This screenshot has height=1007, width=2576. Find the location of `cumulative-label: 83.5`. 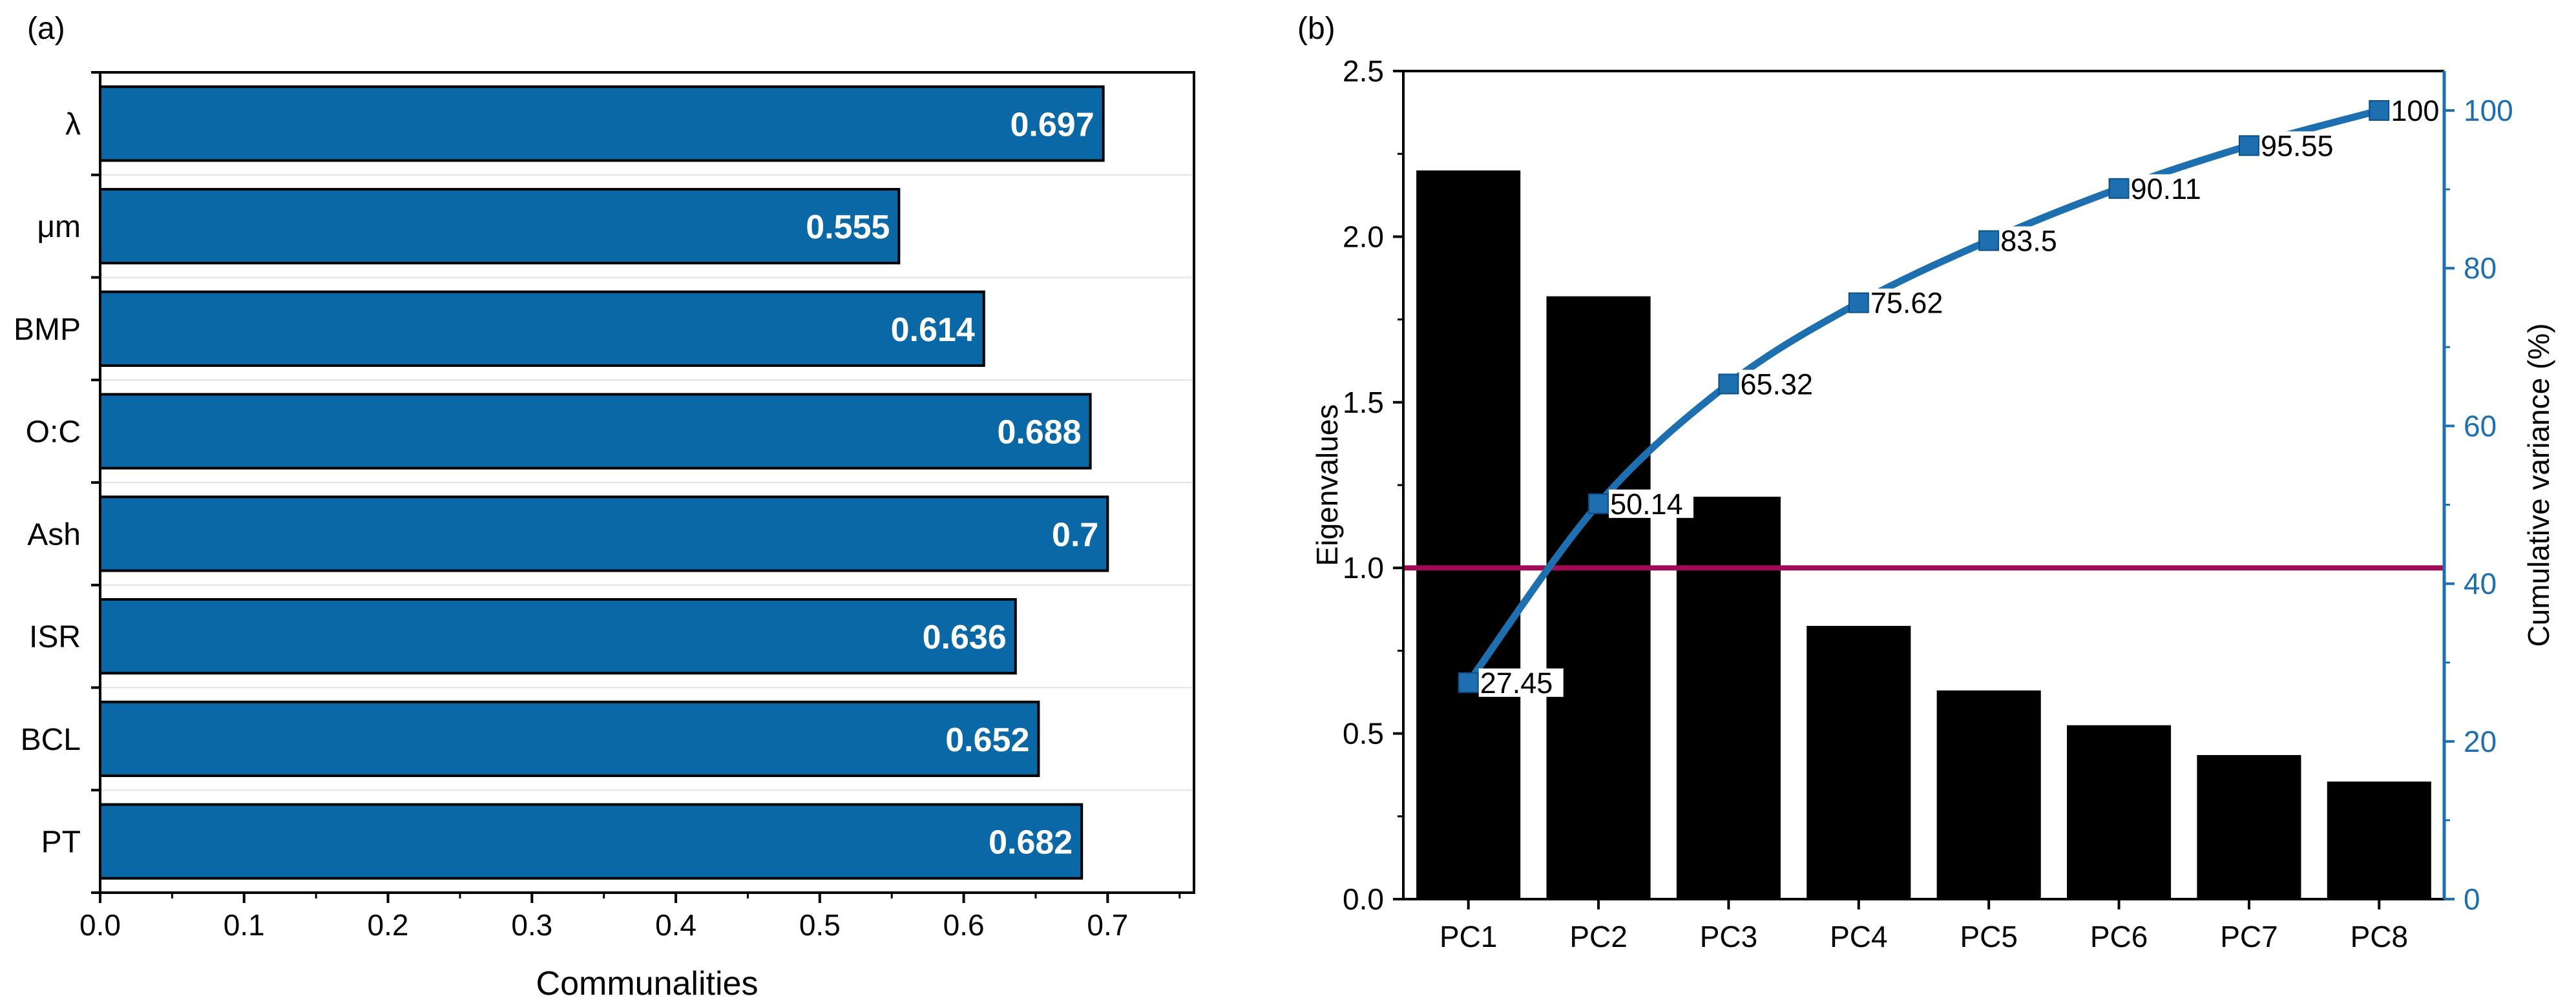

cumulative-label: 83.5 is located at coordinates (2028, 241).